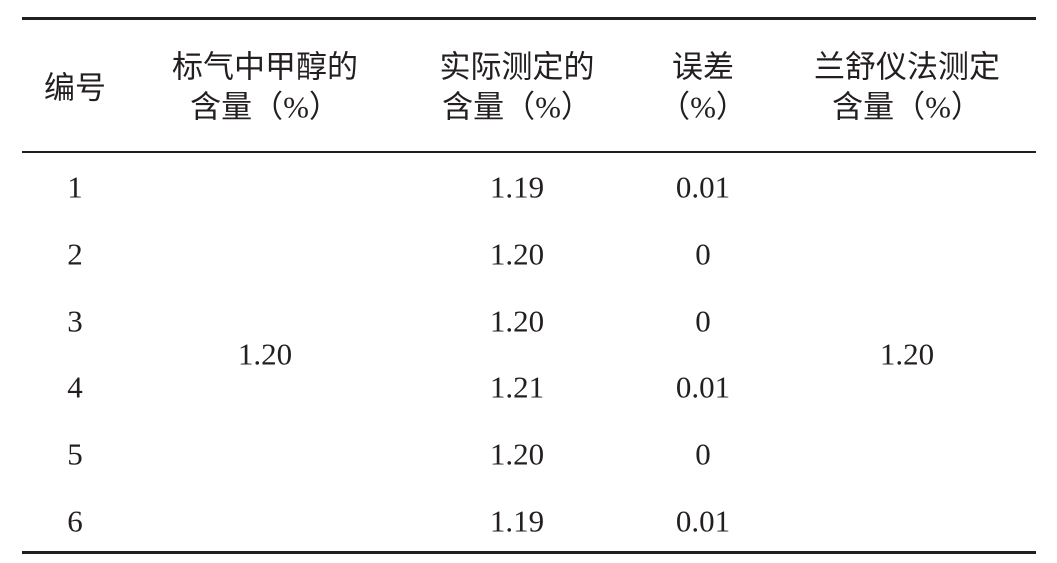 This screenshot has width=1057, height=563. What do you see at coordinates (265, 67) in the screenshot?
I see `header-cell: 标气中甲醇的` at bounding box center [265, 67].